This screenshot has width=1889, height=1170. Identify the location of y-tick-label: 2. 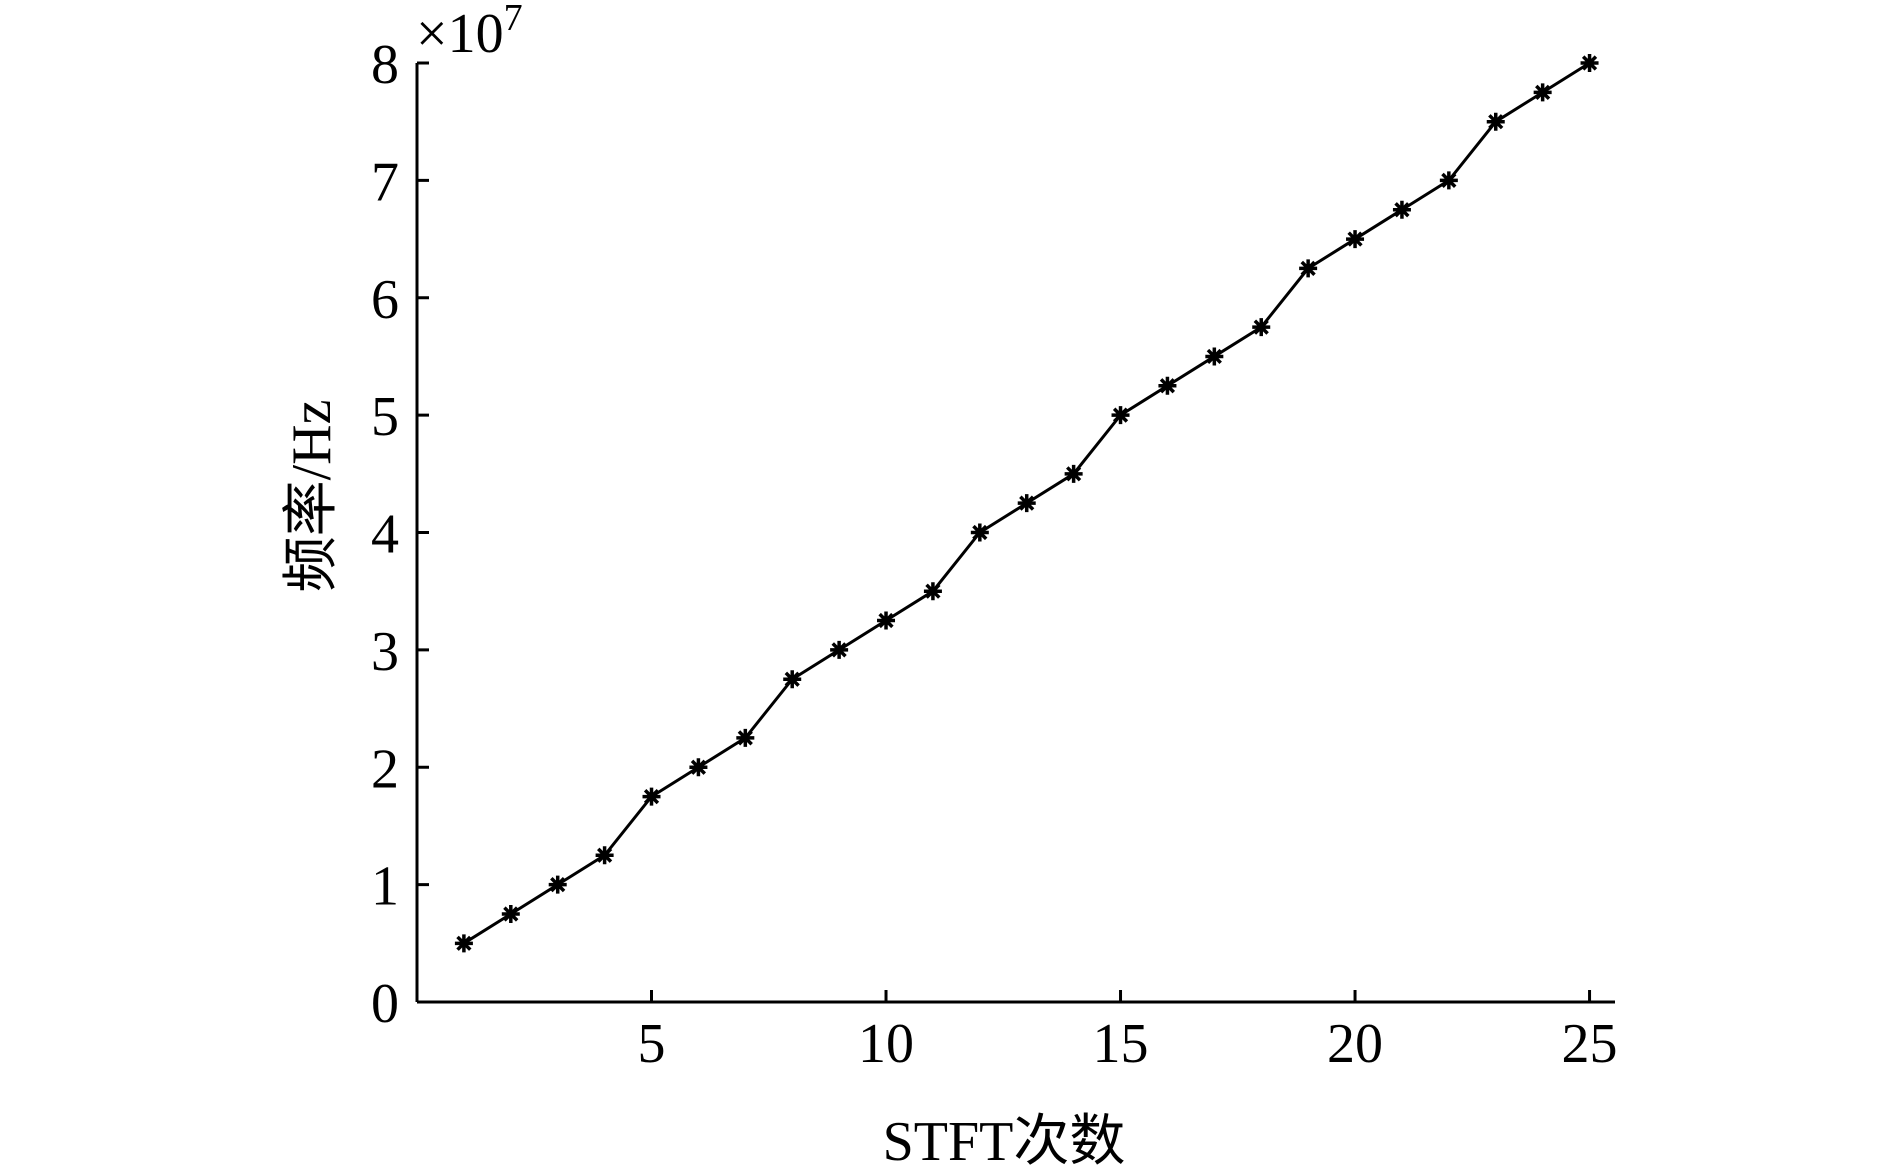
(385, 769).